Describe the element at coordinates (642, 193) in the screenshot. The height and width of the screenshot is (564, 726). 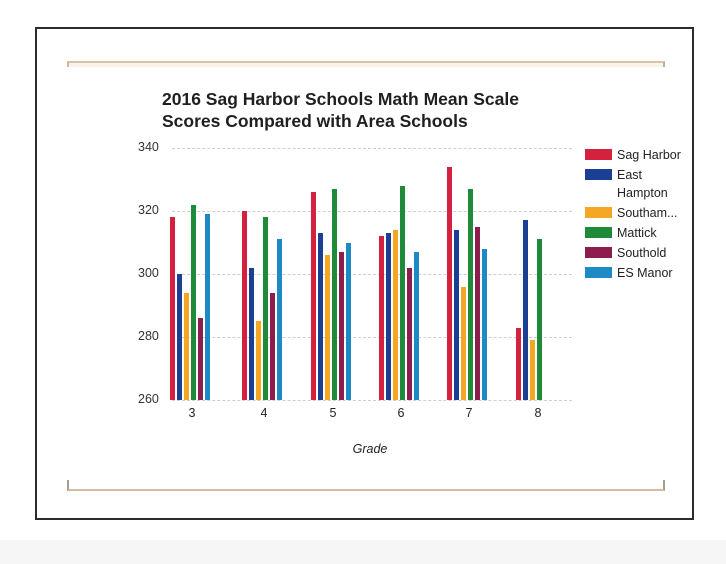
I see `legend-label-line-2: Hampton` at that location.